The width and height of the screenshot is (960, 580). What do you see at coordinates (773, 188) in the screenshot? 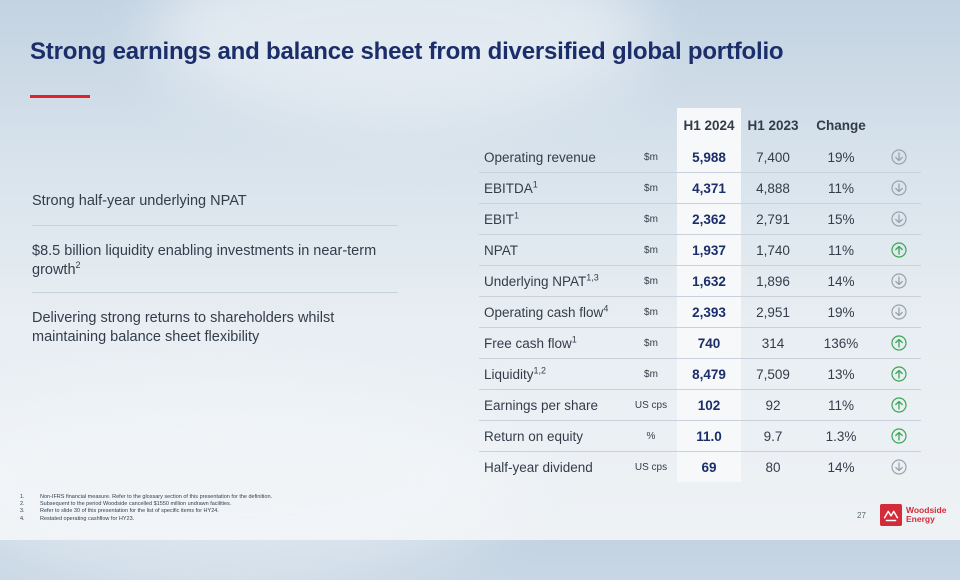
I see `prior-value: 4,888` at bounding box center [773, 188].